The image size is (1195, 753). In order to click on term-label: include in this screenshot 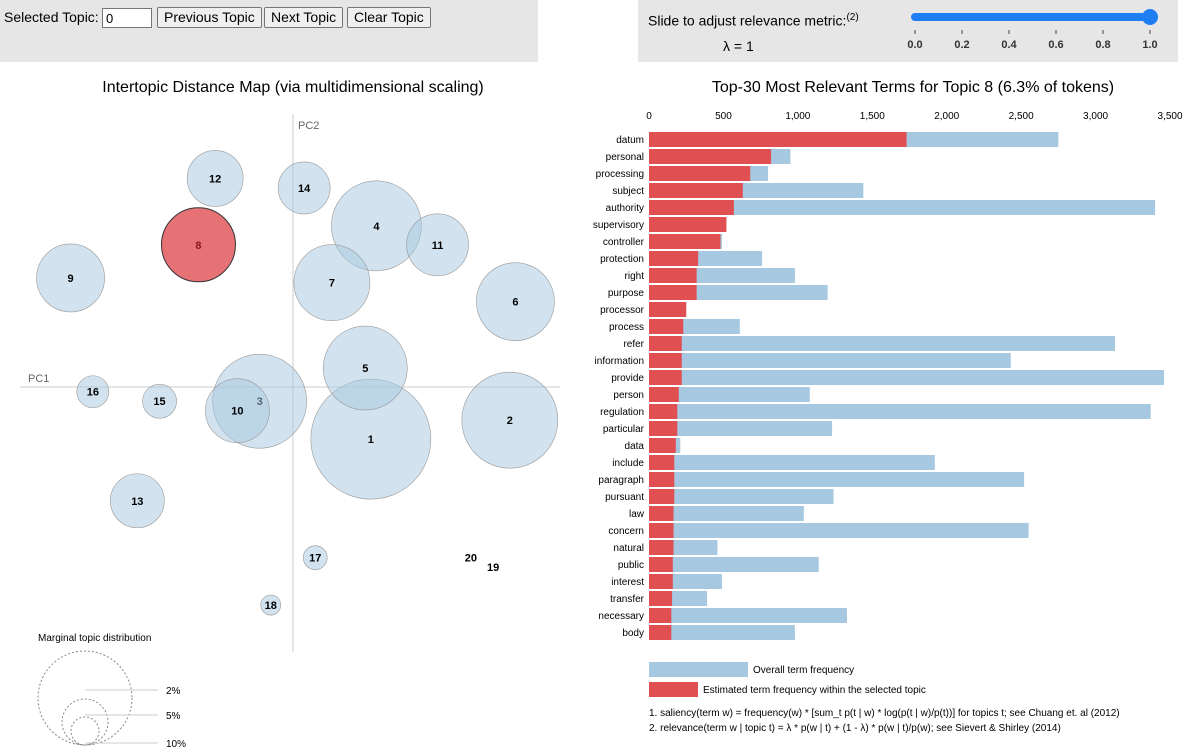, I will do `click(628, 463)`.